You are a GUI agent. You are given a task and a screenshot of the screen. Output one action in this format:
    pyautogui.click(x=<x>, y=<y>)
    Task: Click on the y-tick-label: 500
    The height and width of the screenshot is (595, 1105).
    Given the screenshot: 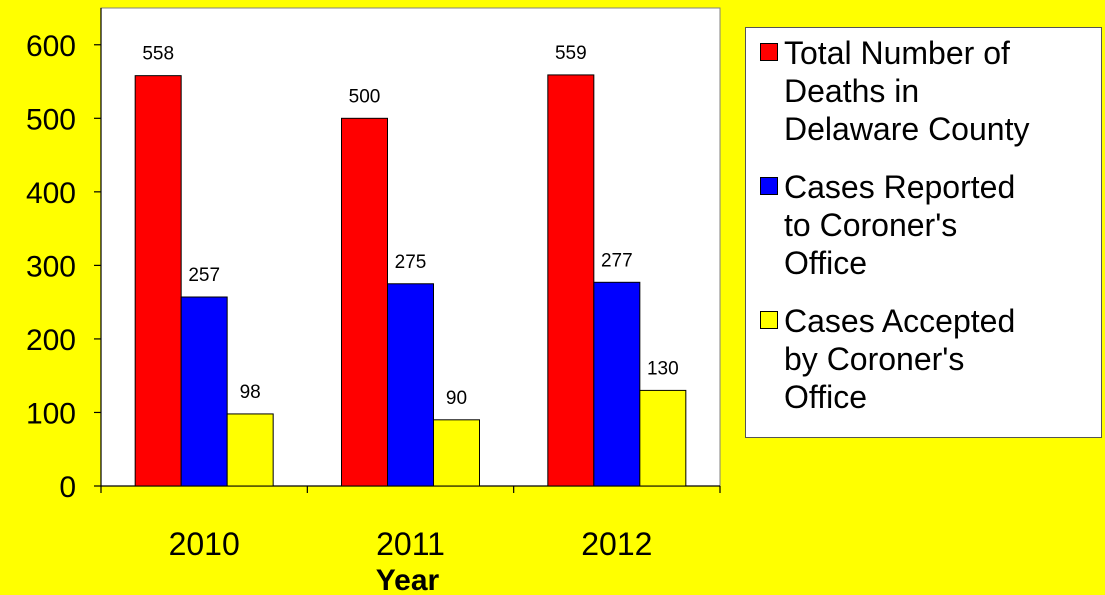 What is the action you would take?
    pyautogui.click(x=51, y=119)
    